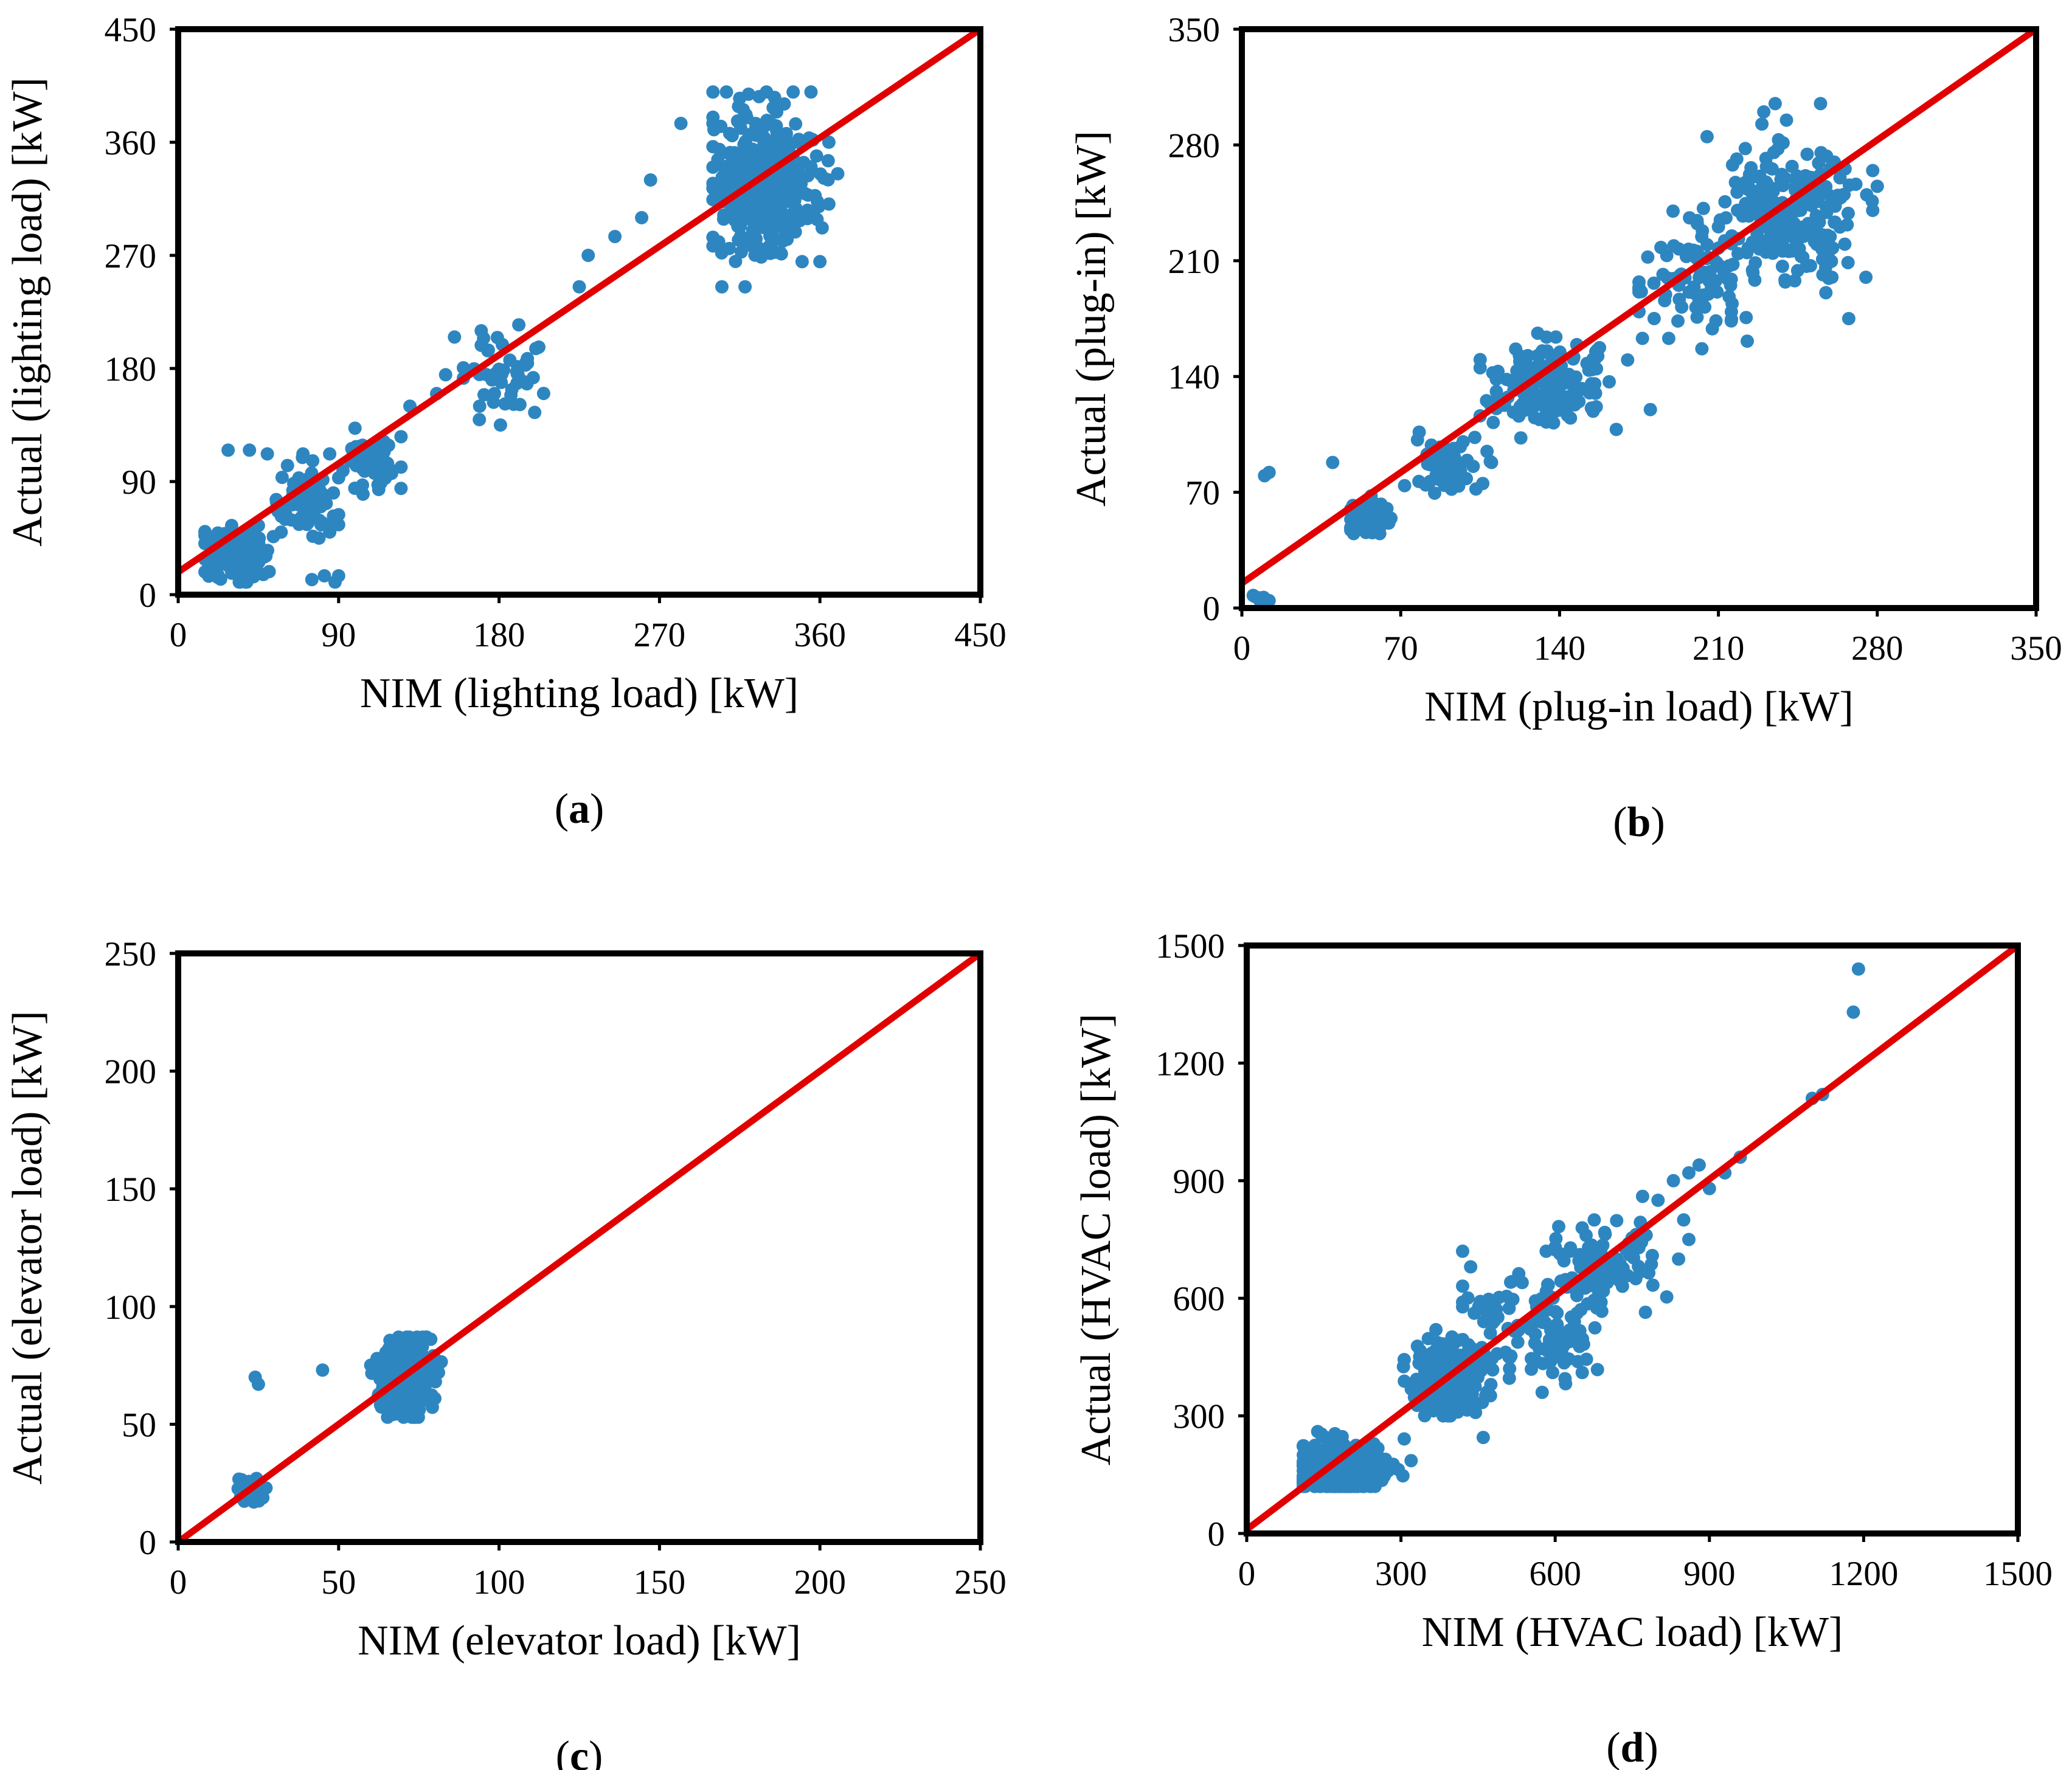  Describe the element at coordinates (1199, 1417) in the screenshot. I see `y-tick-label-d-1: 300` at that location.